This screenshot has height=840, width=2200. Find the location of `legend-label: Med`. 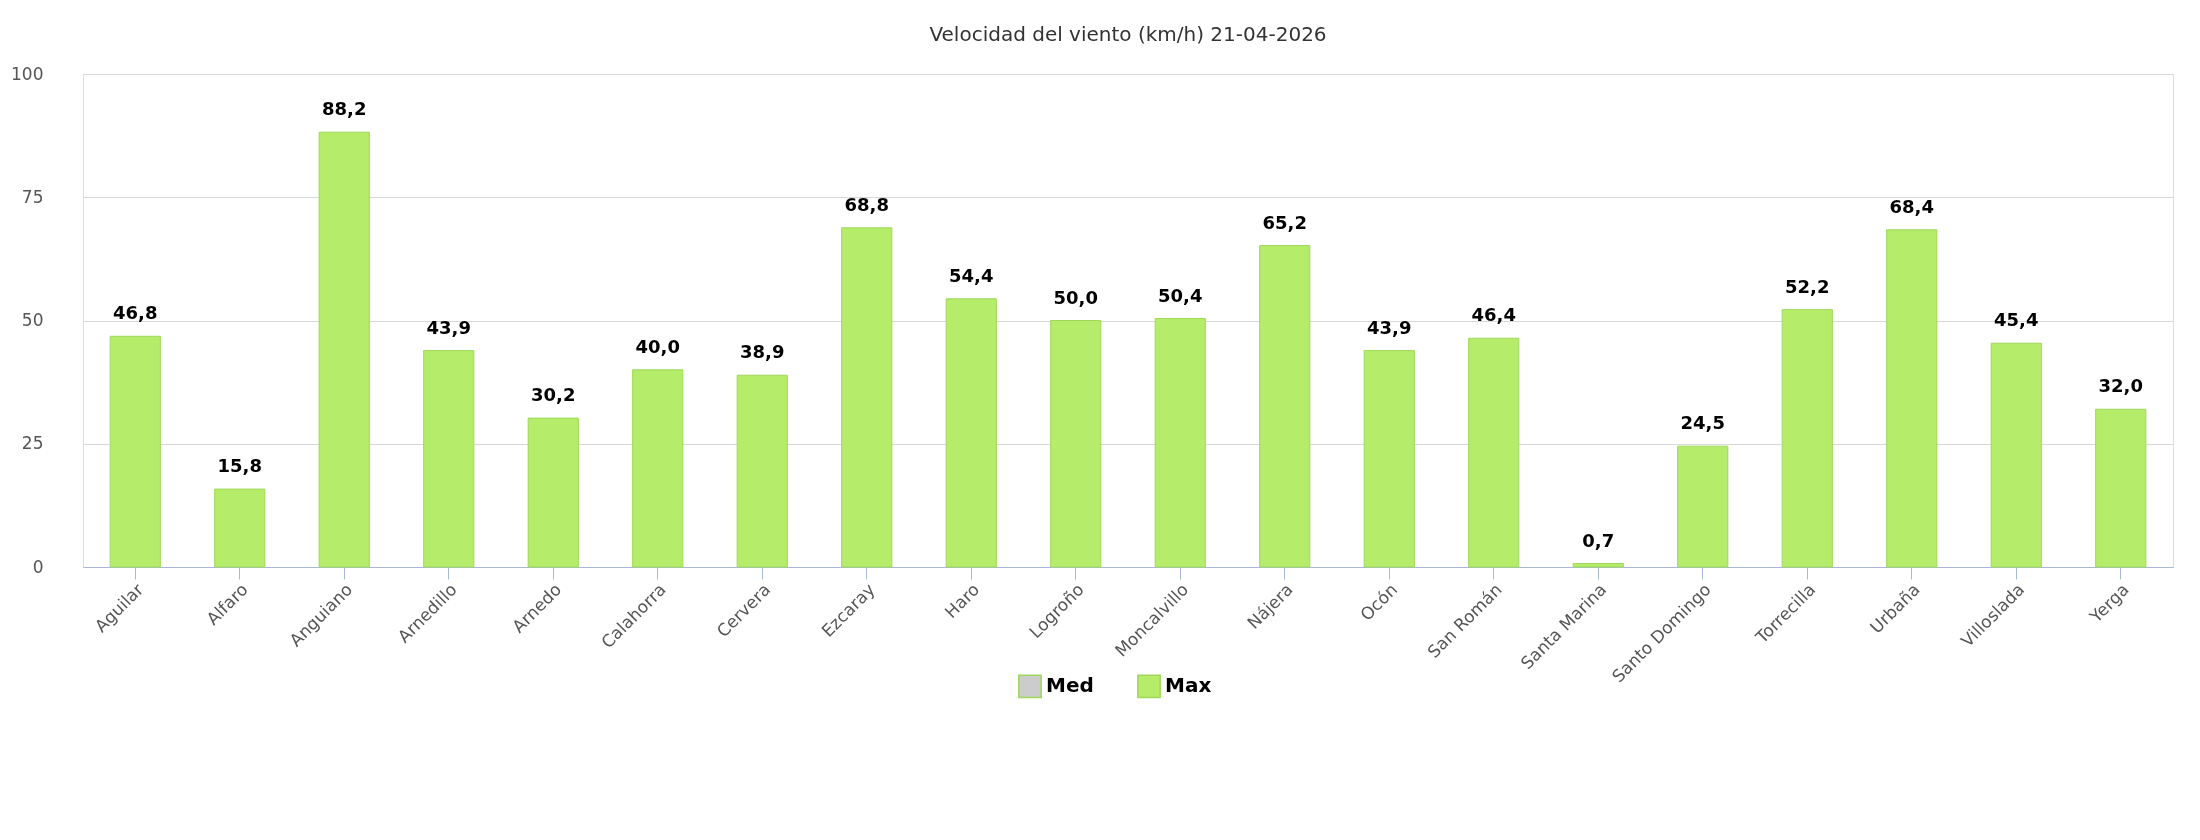

legend-label: Med is located at coordinates (1070, 685).